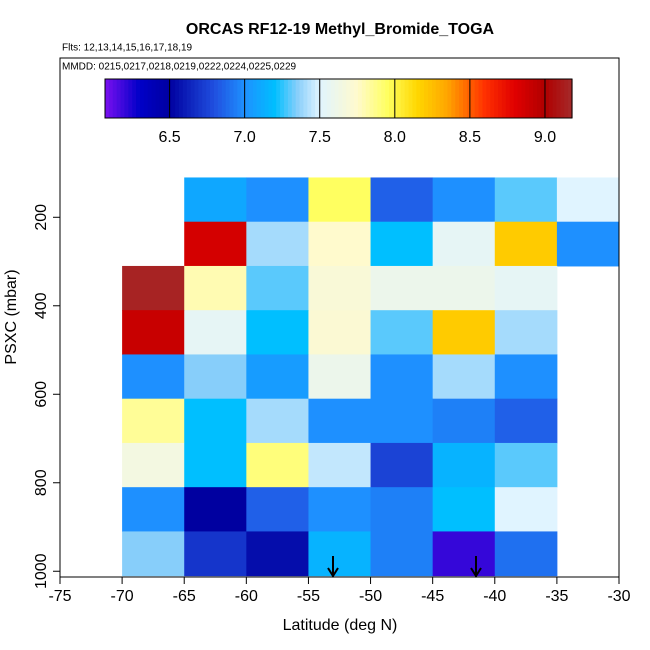 Image resolution: width=650 pixels, height=650 pixels. I want to click on colorbar-frame, so click(338, 98).